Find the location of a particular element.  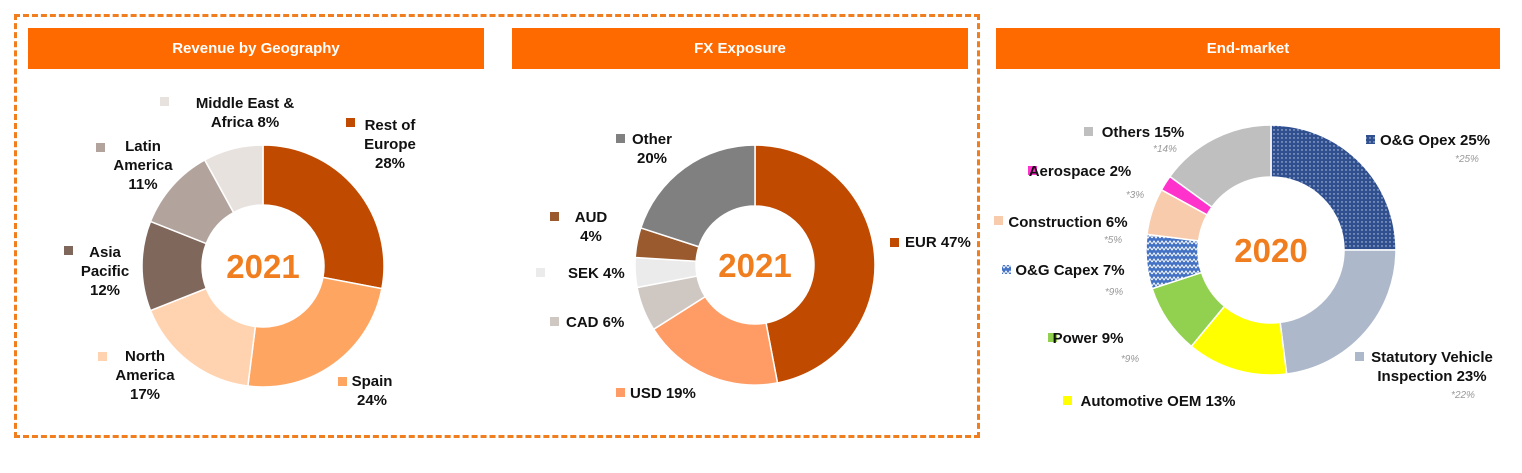

label-oandg-opex: O&G Opex 25% is located at coordinates (1435, 140).